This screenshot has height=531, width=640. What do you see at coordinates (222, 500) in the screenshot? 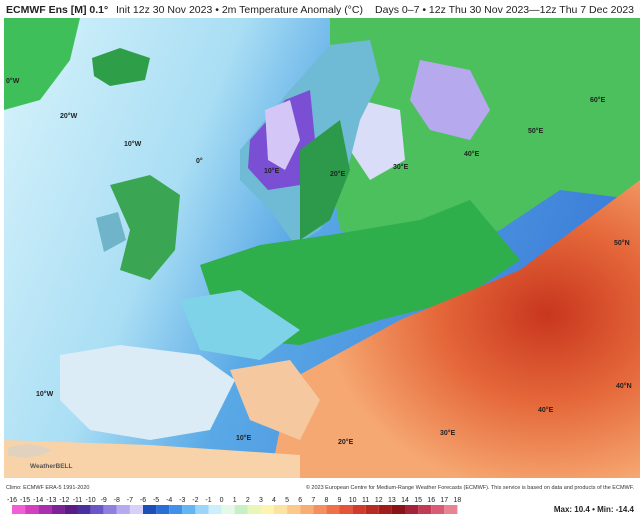
I see `colorbar-label: 0` at bounding box center [222, 500].